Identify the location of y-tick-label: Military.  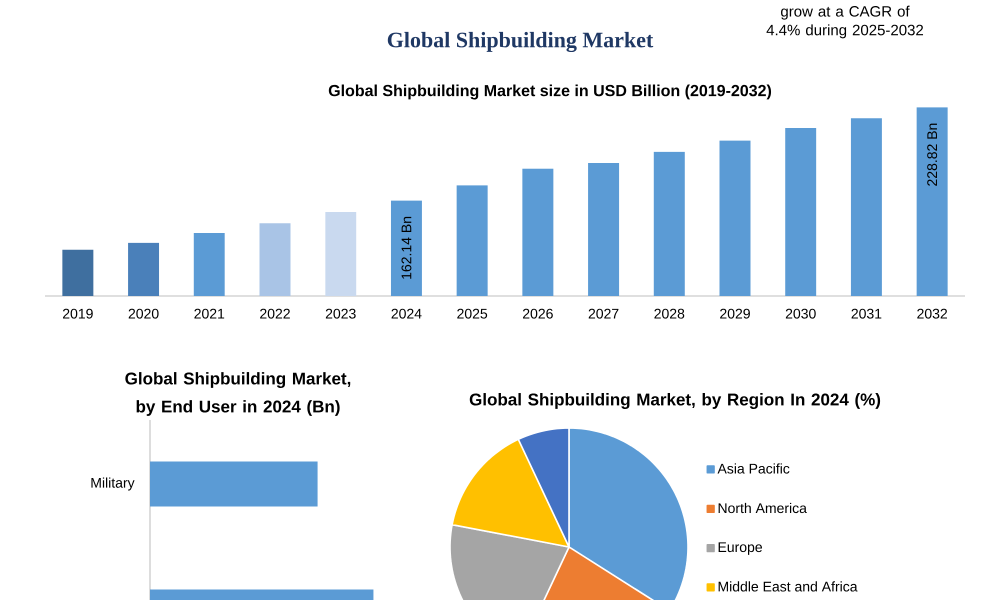
(113, 484).